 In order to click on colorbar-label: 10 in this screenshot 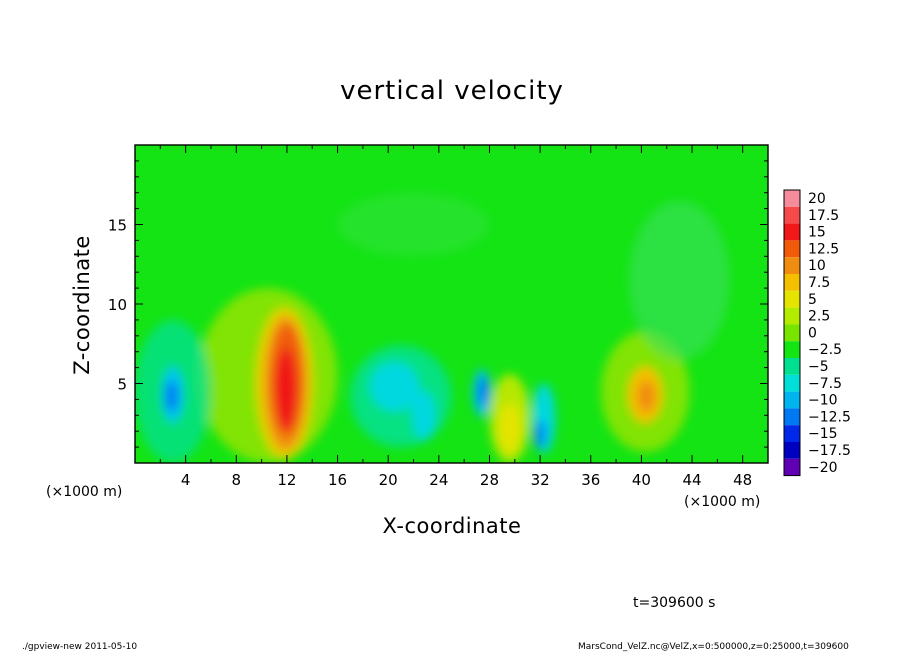, I will do `click(817, 266)`.